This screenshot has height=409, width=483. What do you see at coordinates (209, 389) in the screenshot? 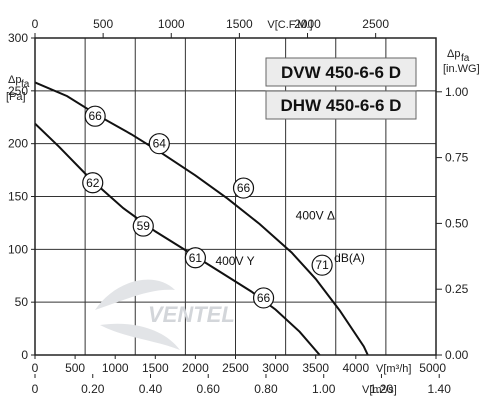
I see `x2-tick-label: 0.60` at bounding box center [209, 389].